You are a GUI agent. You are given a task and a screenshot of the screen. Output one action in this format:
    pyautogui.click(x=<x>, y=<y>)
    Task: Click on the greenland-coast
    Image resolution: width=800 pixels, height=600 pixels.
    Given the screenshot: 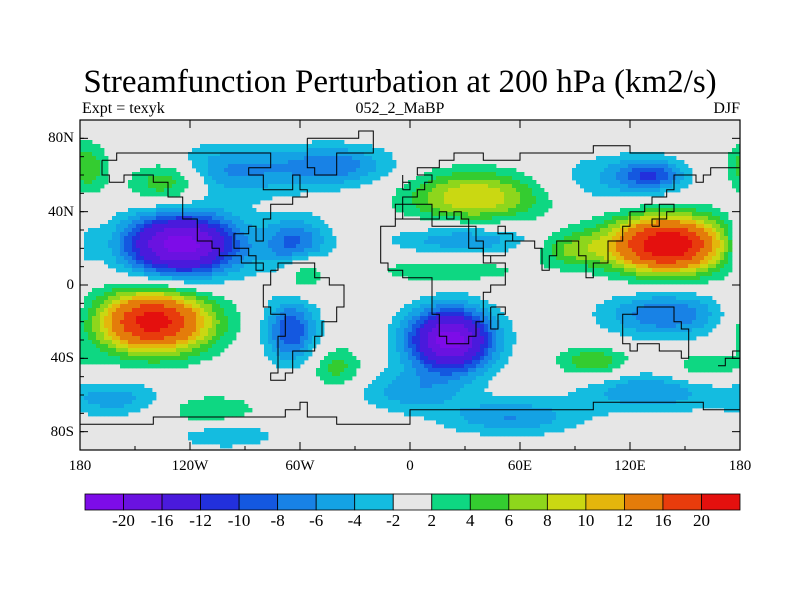 What is the action you would take?
    pyautogui.click(x=340, y=153)
    